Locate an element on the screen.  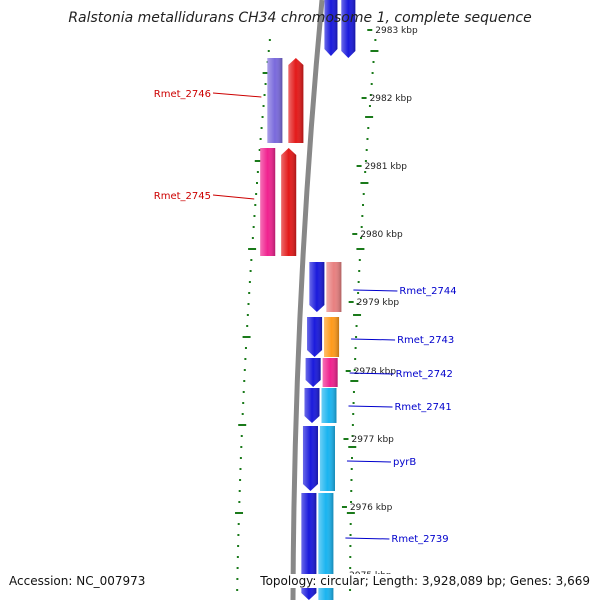
gene-pyrB is located at coordinates (318, 458).